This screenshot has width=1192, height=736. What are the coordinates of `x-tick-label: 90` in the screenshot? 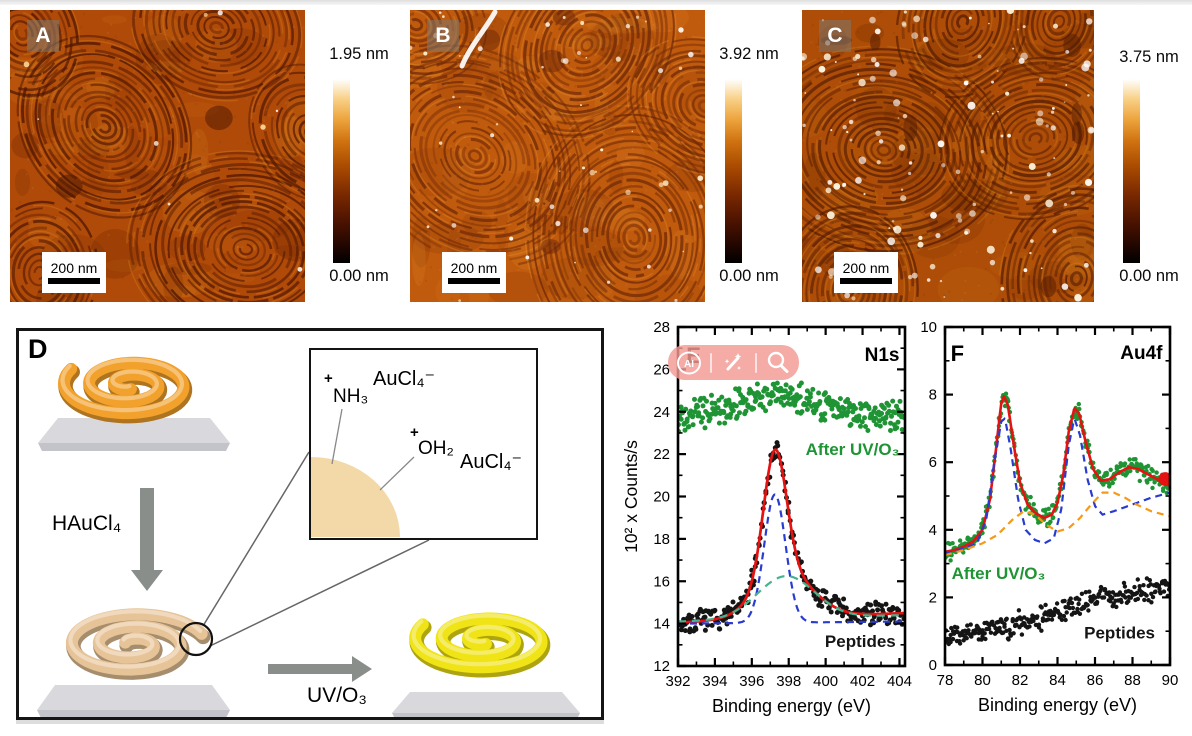 It's located at (1170, 680).